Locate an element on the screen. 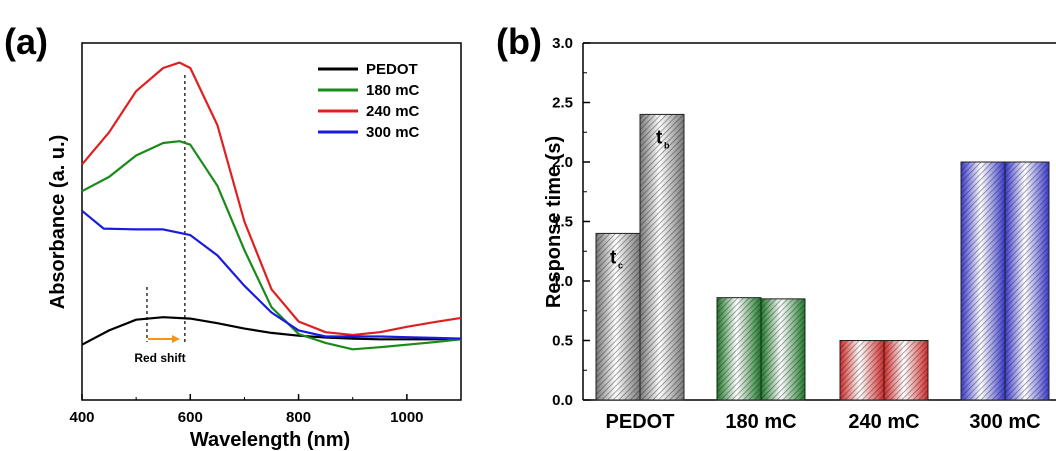 The image size is (1056, 451). y-tick-label: 1.0 is located at coordinates (562, 281).